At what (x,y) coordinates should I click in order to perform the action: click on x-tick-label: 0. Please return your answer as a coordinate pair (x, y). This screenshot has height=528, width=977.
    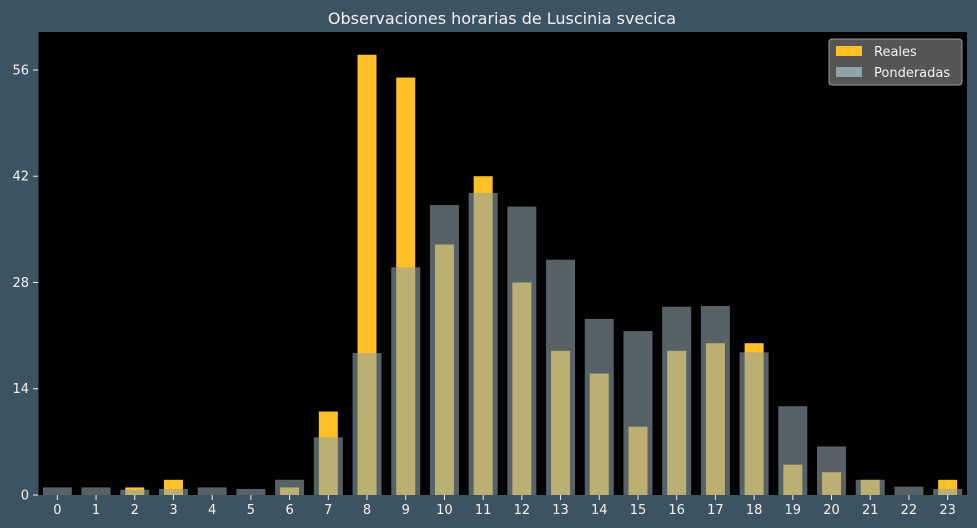
    Looking at the image, I should click on (57, 510).